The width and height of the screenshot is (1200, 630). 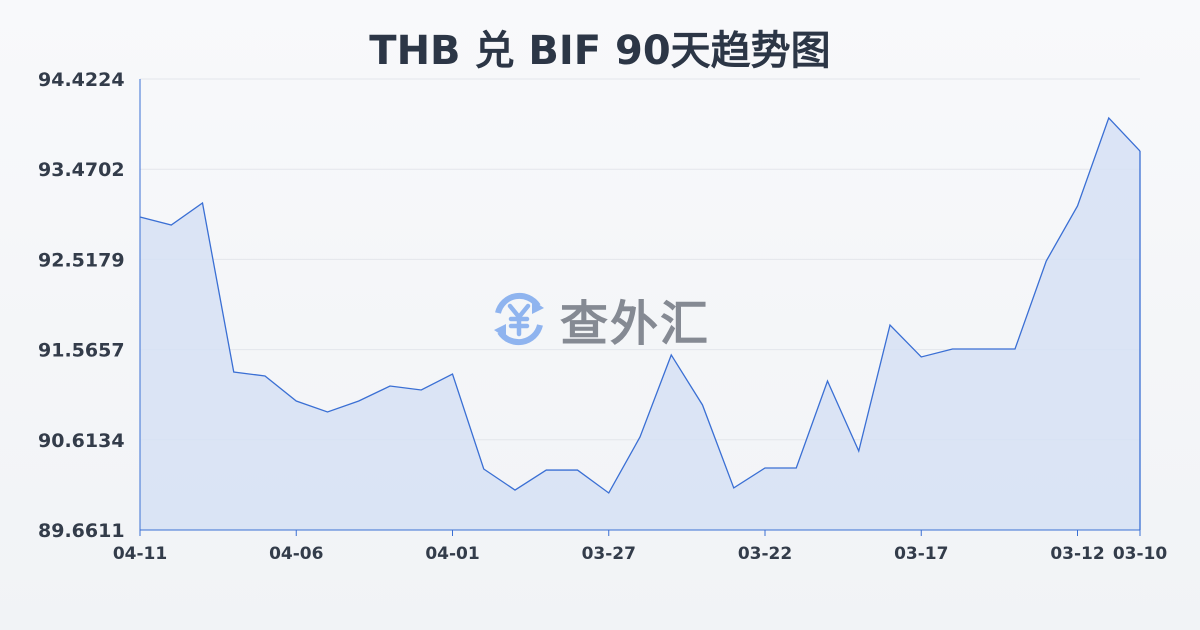 What do you see at coordinates (81, 80) in the screenshot?
I see `y-tick-label: 94.4224` at bounding box center [81, 80].